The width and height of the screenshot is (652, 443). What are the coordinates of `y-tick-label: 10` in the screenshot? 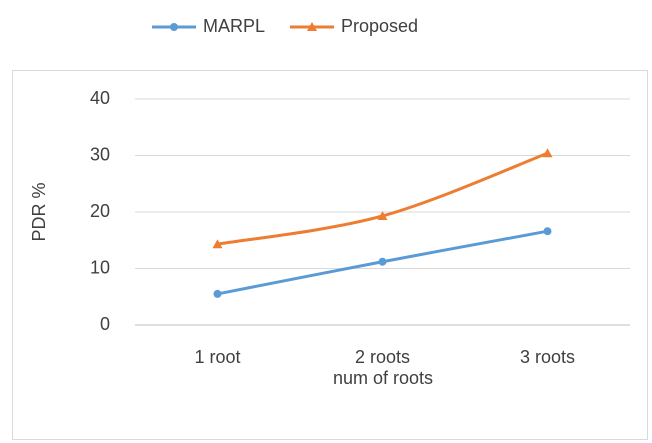 It's located at (100, 267).